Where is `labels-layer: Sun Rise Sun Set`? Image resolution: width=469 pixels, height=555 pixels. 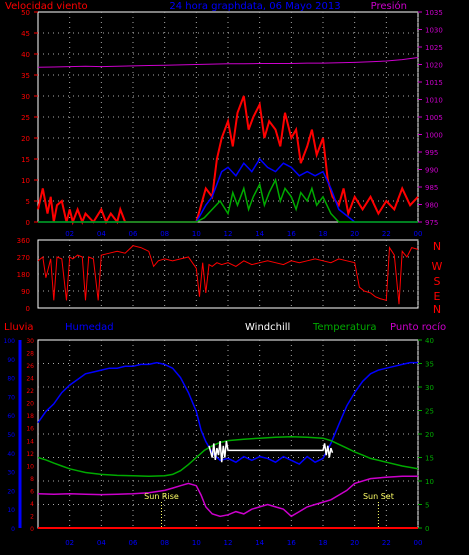 labels-layer: Sun Rise Sun Set is located at coordinates (269, 510).